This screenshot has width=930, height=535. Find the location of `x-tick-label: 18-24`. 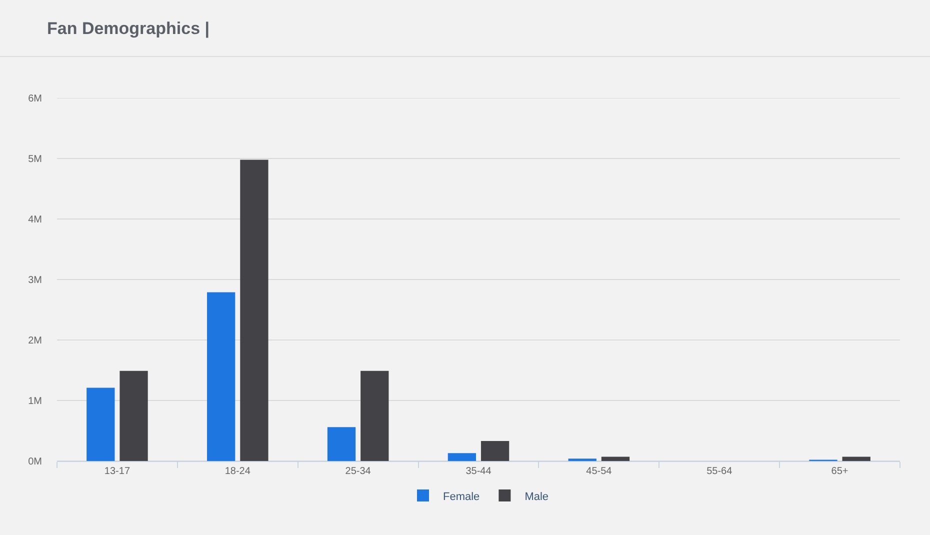

x-tick-label: 18-24 is located at coordinates (237, 471).